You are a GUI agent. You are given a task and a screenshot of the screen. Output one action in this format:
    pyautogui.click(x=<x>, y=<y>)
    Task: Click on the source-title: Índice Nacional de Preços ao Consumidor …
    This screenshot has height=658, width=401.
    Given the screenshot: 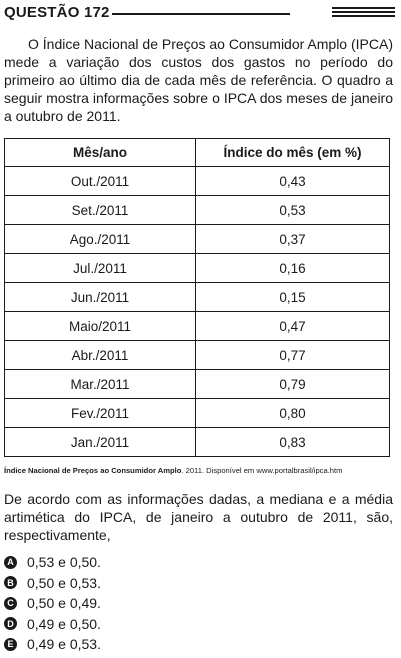 What is the action you would take?
    pyautogui.click(x=93, y=470)
    